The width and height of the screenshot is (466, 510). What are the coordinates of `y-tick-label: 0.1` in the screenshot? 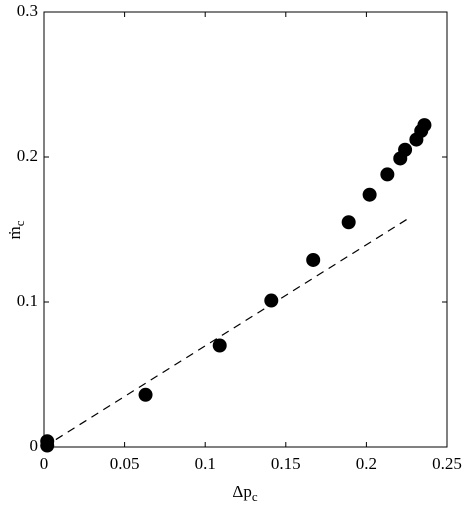 It's located at (27, 300).